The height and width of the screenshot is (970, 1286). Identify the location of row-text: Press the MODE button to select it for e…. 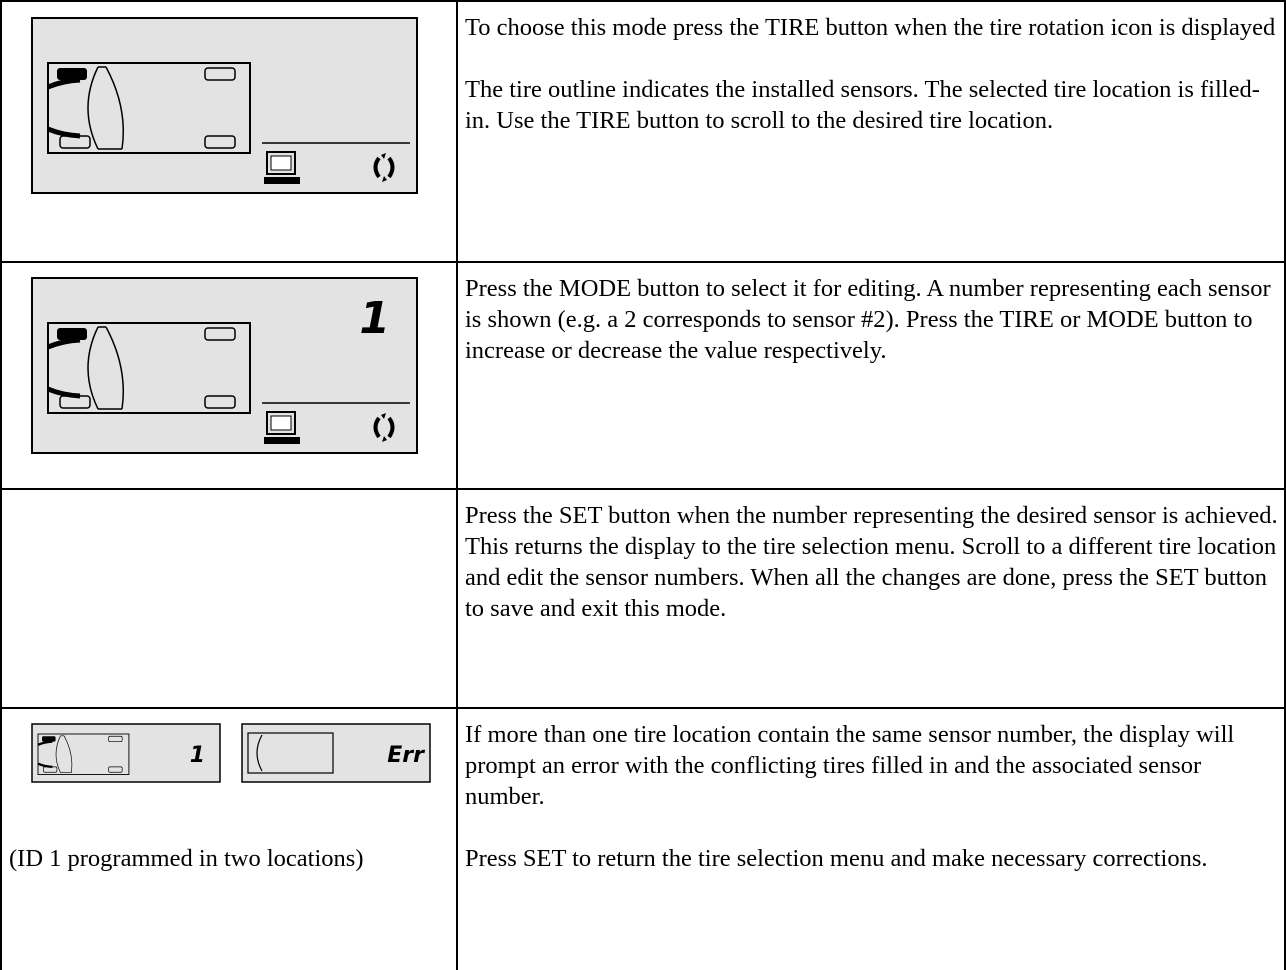
(872, 335).